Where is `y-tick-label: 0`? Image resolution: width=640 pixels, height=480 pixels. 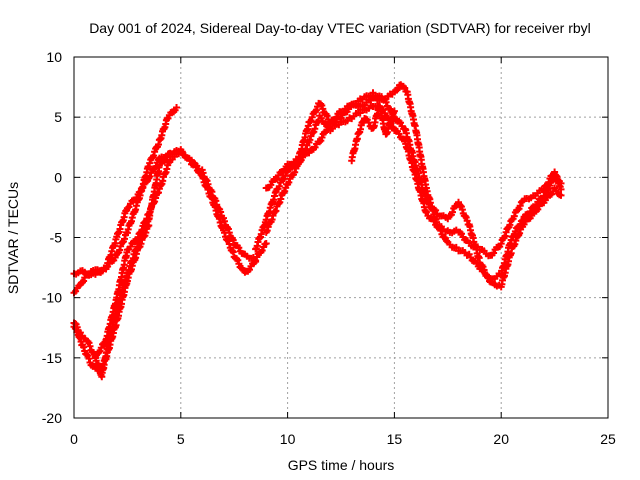 y-tick-label: 0 is located at coordinates (58, 177).